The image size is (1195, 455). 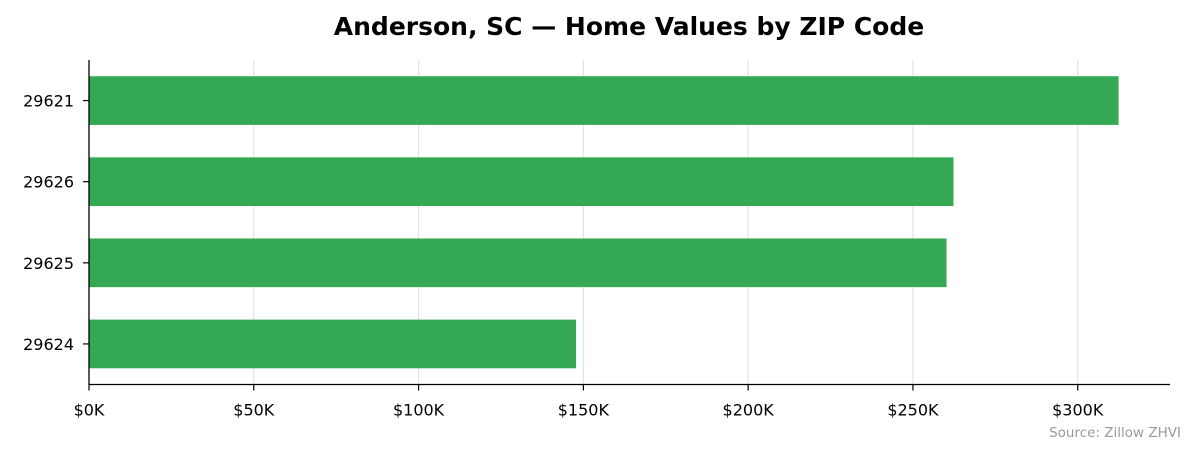 I want to click on y-tick-label-29626: 29626, so click(x=48, y=182).